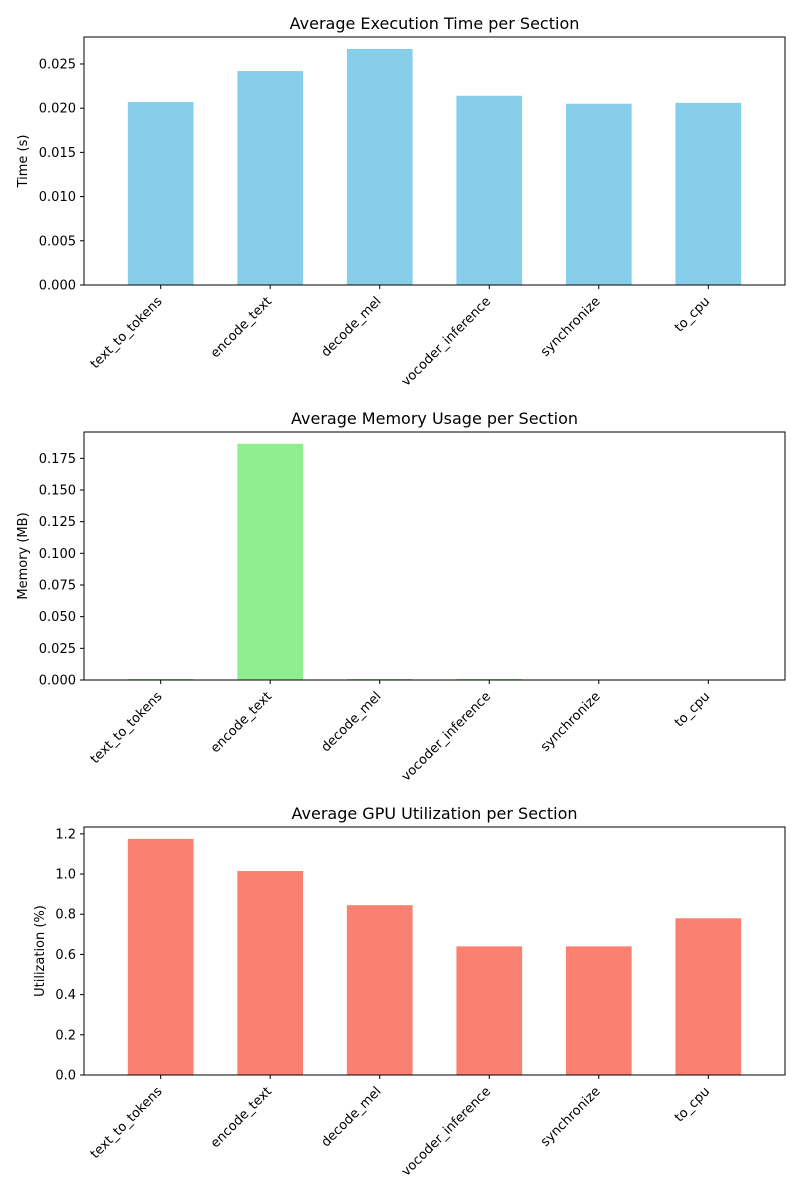  Describe the element at coordinates (57, 459) in the screenshot. I see `y-tick-label: 0.175` at that location.